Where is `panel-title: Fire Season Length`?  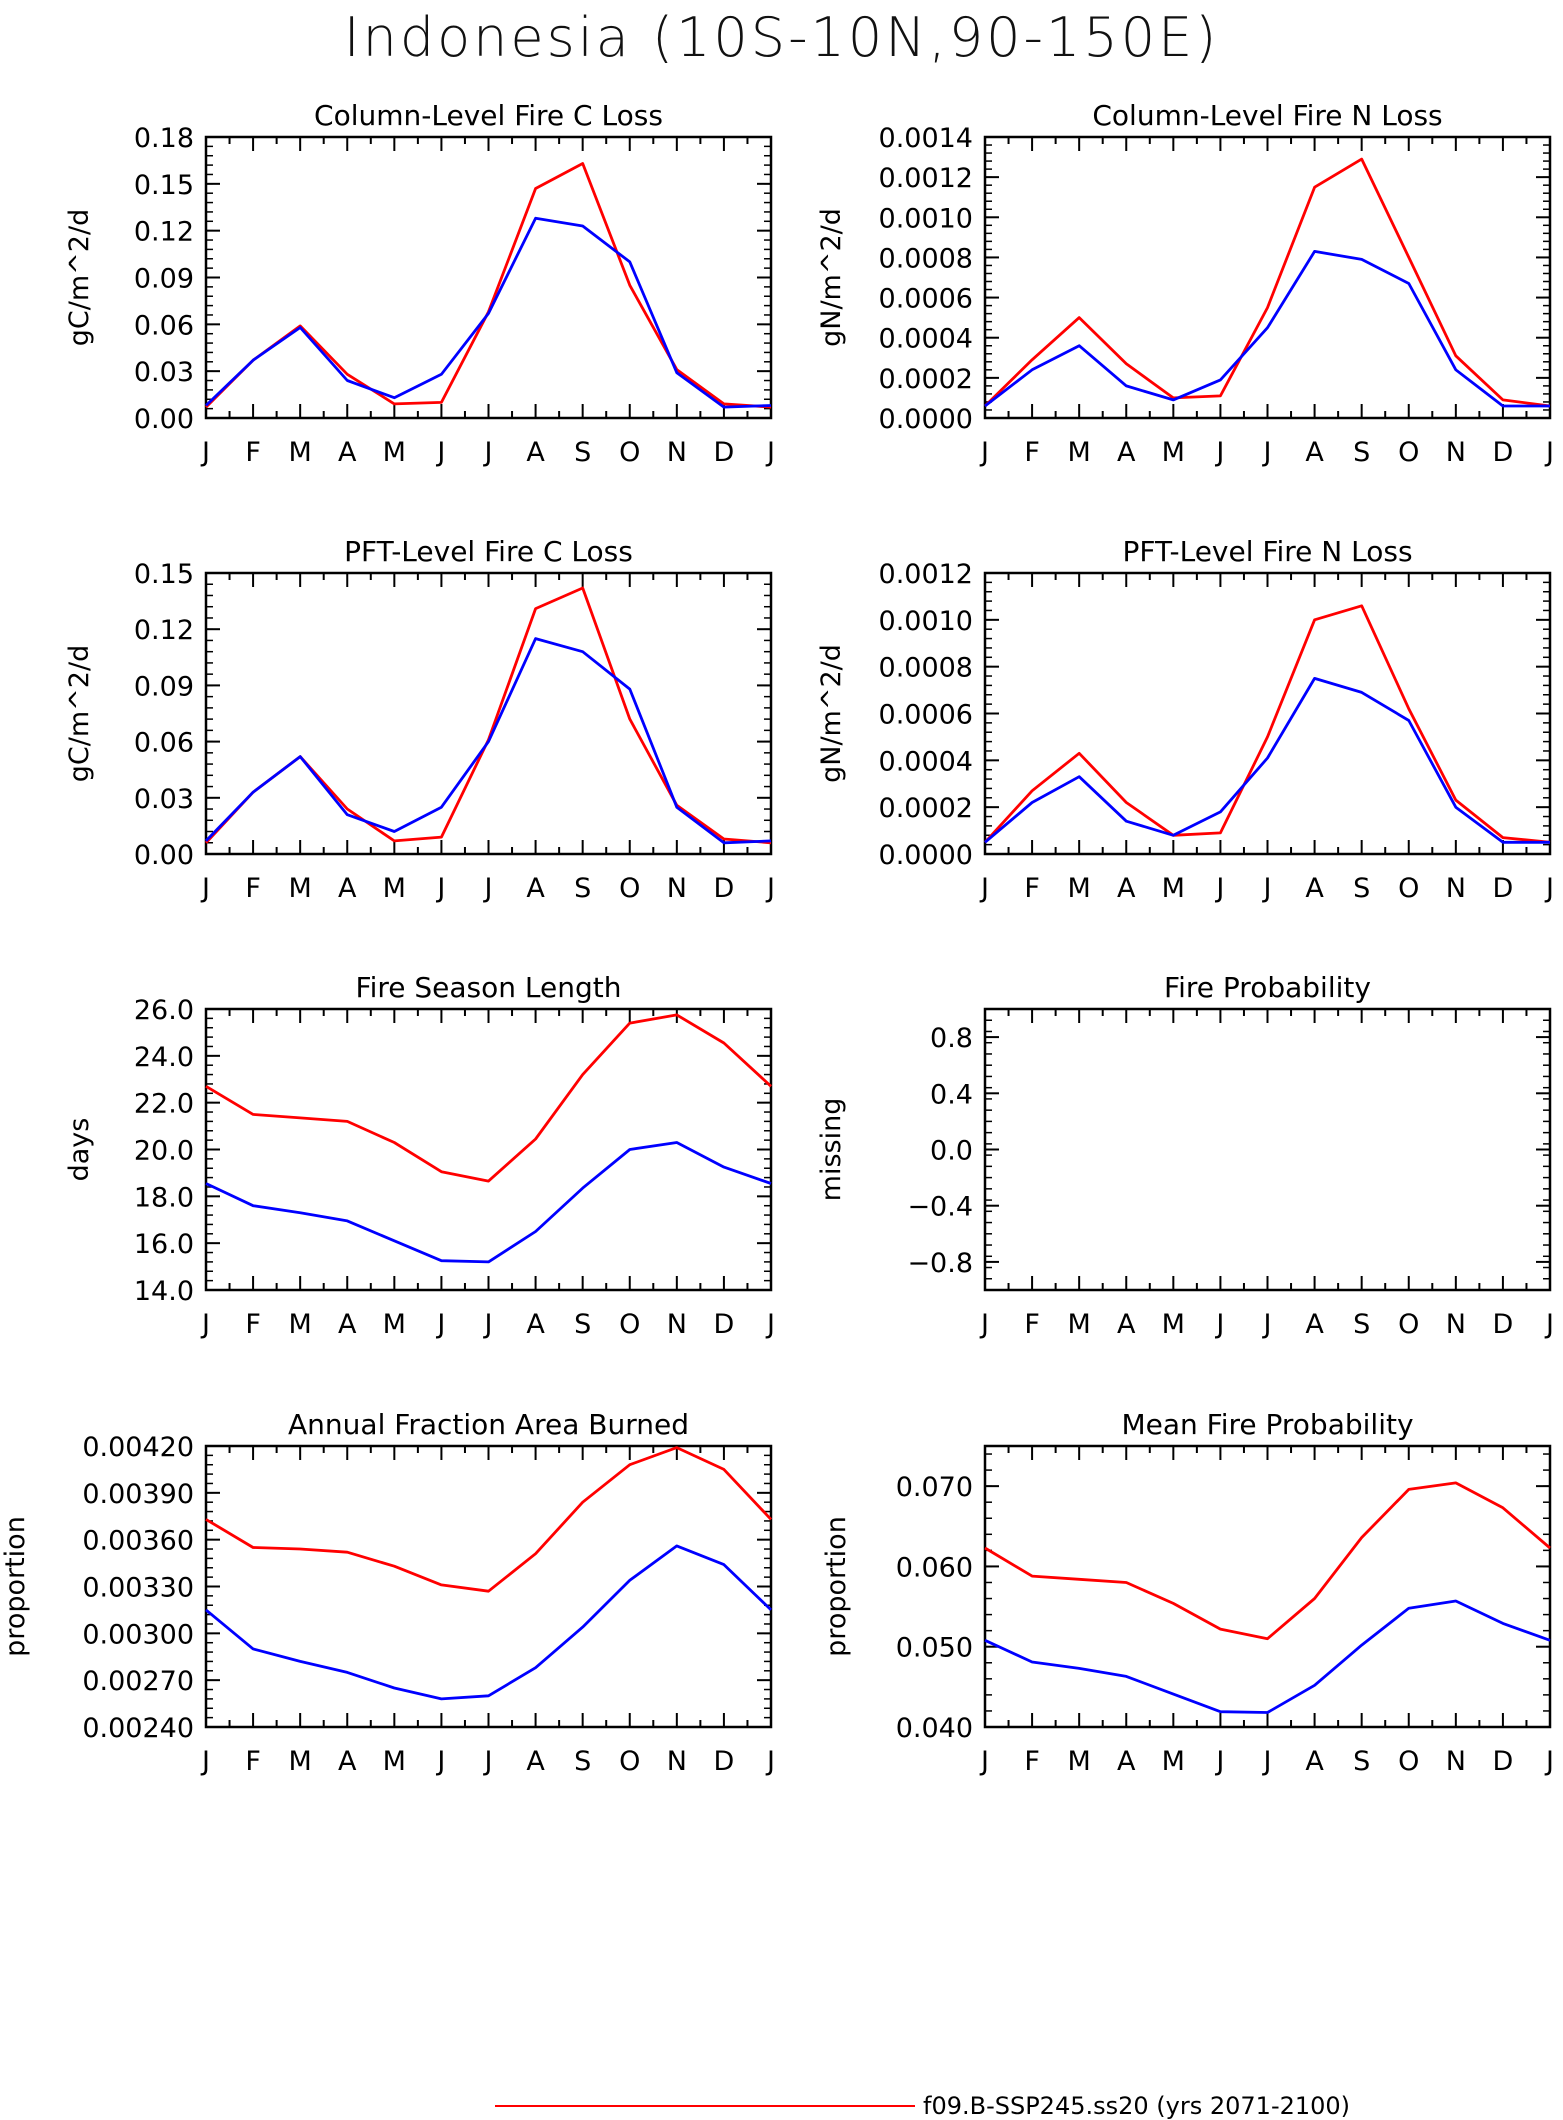 panel-title: Fire Season Length is located at coordinates (489, 987).